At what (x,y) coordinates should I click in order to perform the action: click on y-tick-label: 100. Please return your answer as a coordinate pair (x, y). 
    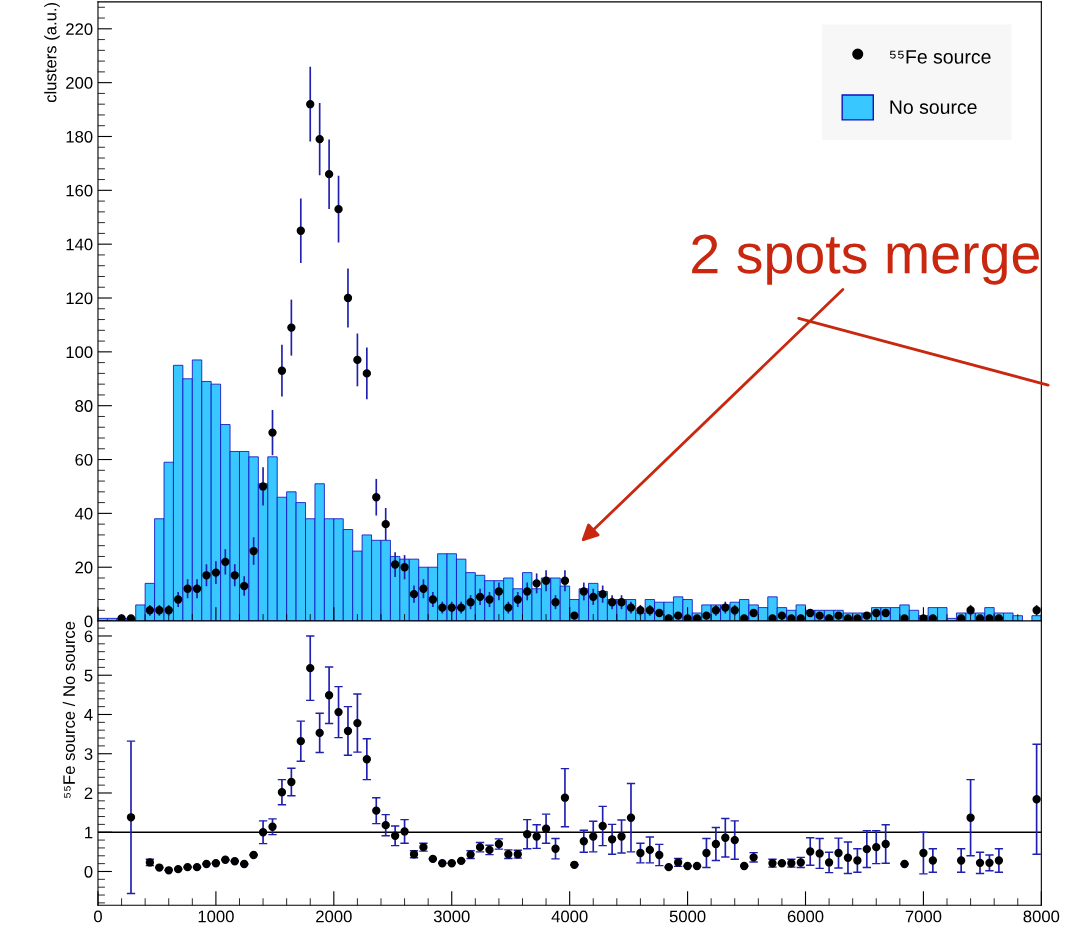
    Looking at the image, I should click on (79, 352).